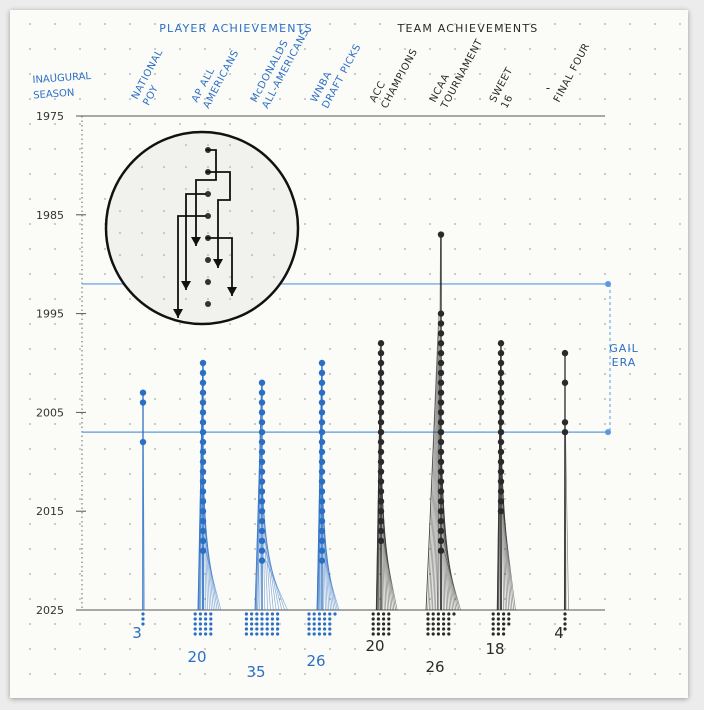  What do you see at coordinates (50, 610) in the screenshot?
I see `y-tick-label: 2025` at bounding box center [50, 610].